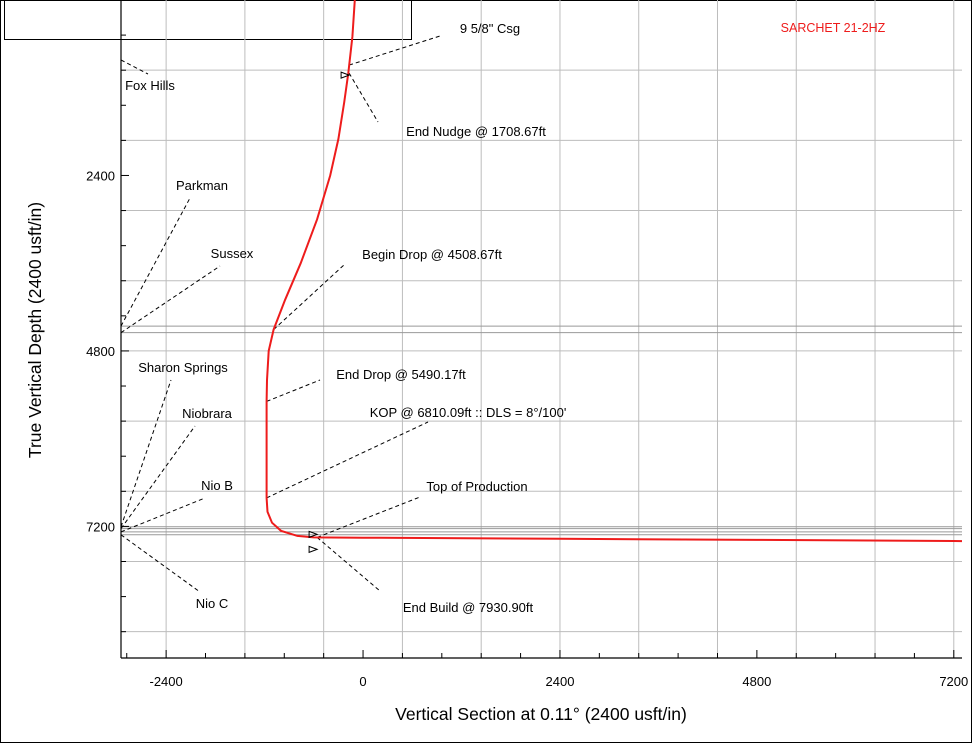  I want to click on well-name-label: SARCHET 21-2HZ, so click(833, 28).